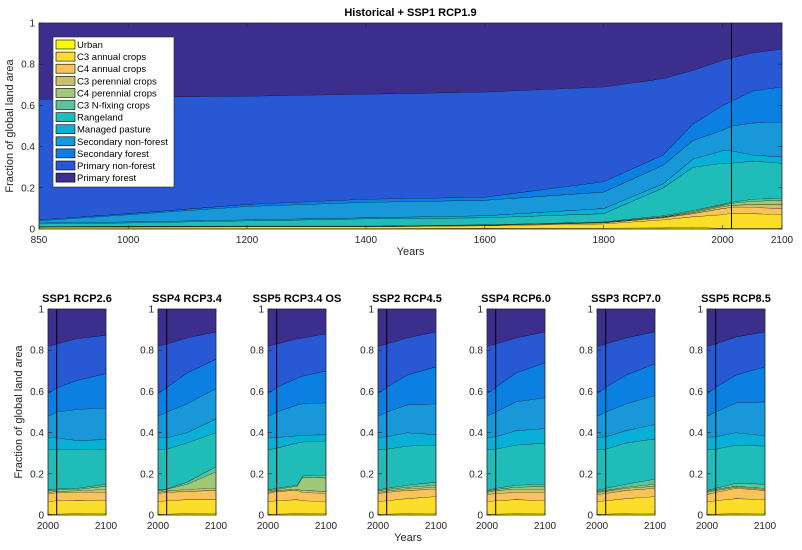 This screenshot has width=802, height=550. I want to click on legend-label: Rangeland, so click(100, 118).